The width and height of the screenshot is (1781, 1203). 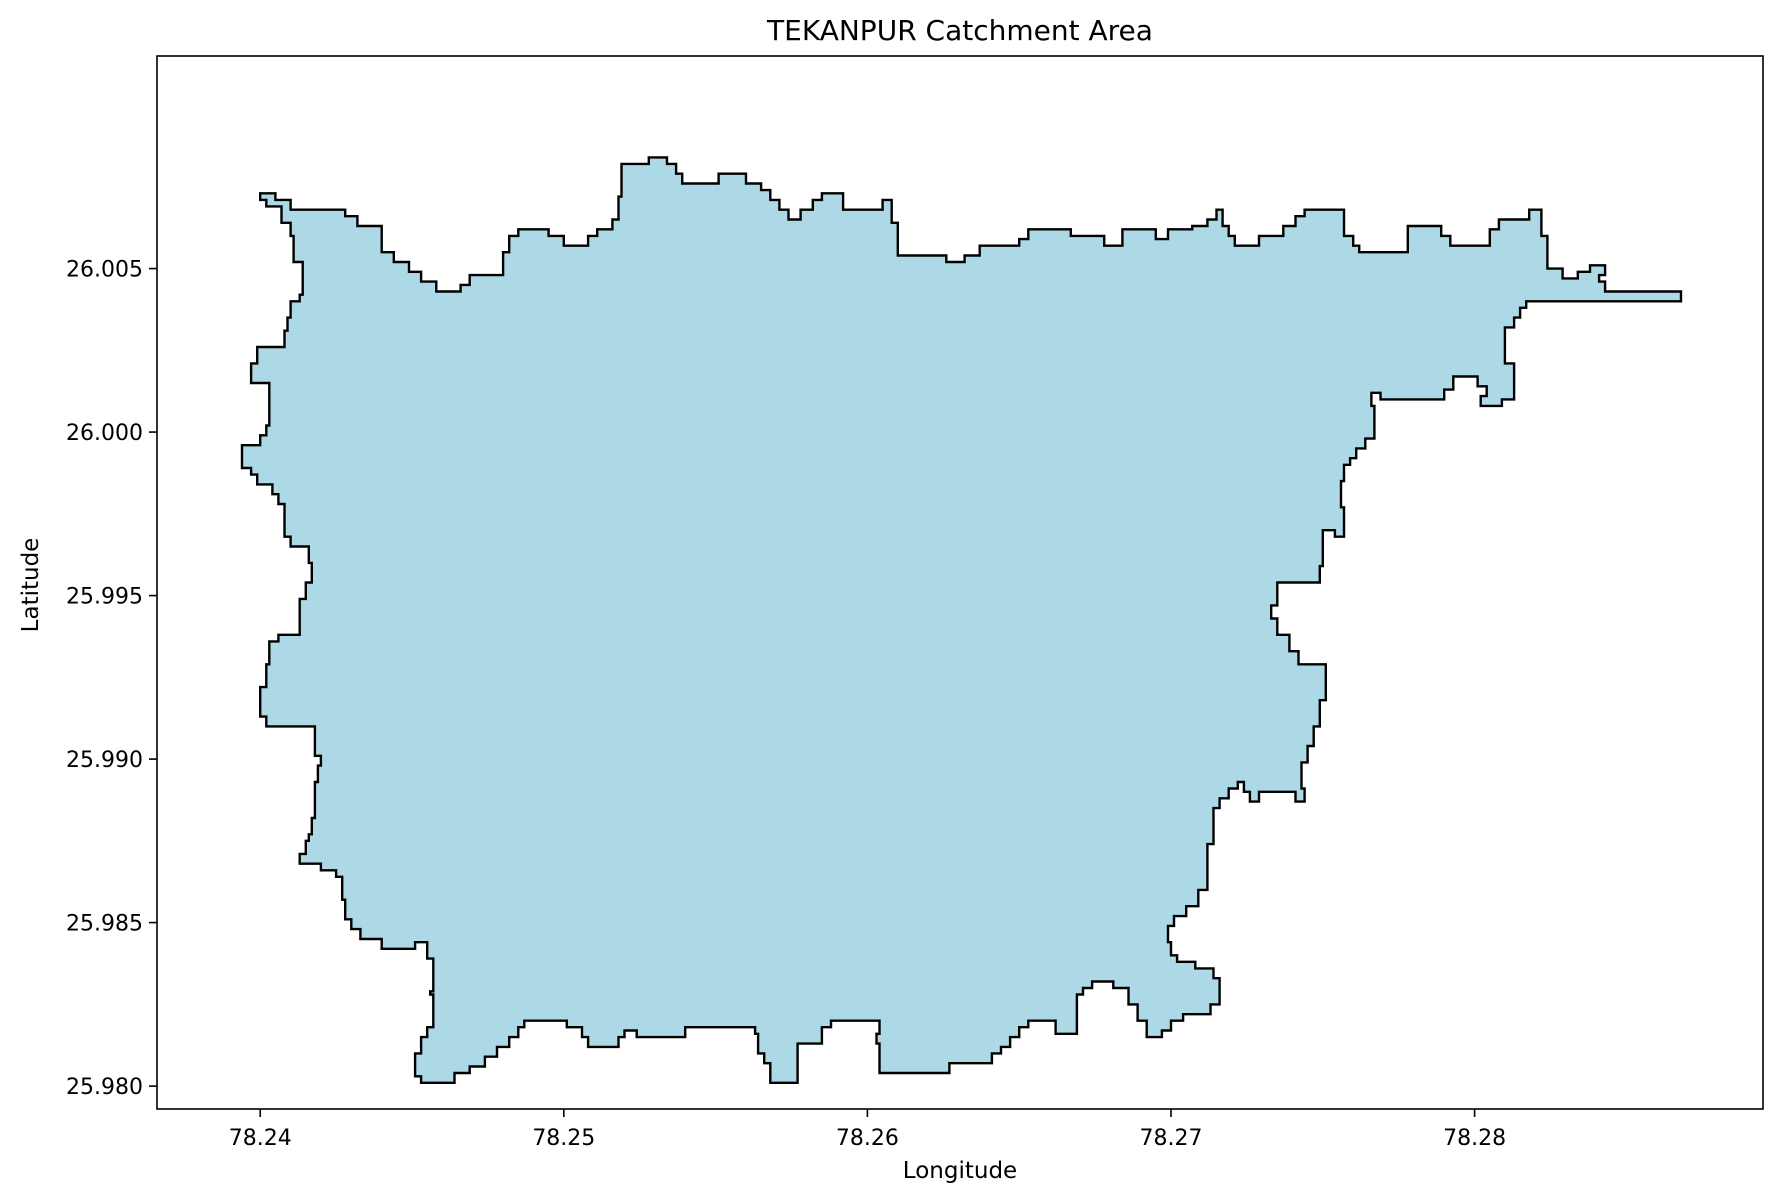 I want to click on x-axis-label: Longitude, so click(x=960, y=1171).